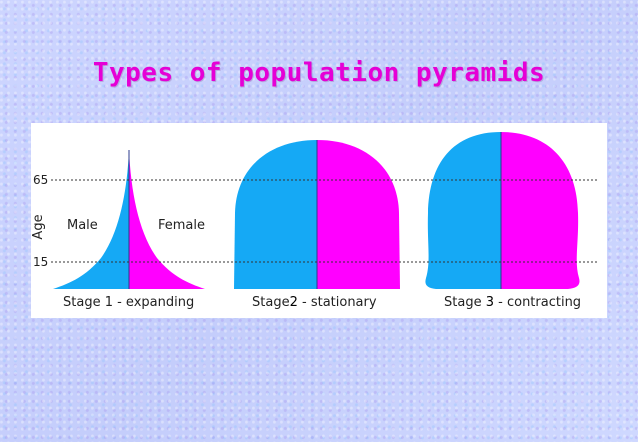  What do you see at coordinates (271, 302) in the screenshot?
I see `stage-2-caption-prefix: Stage` at bounding box center [271, 302].